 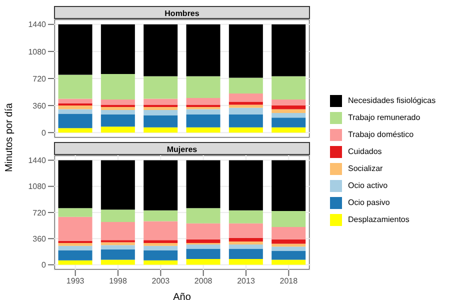 I want to click on x-axis-title: Año, so click(x=182, y=296).